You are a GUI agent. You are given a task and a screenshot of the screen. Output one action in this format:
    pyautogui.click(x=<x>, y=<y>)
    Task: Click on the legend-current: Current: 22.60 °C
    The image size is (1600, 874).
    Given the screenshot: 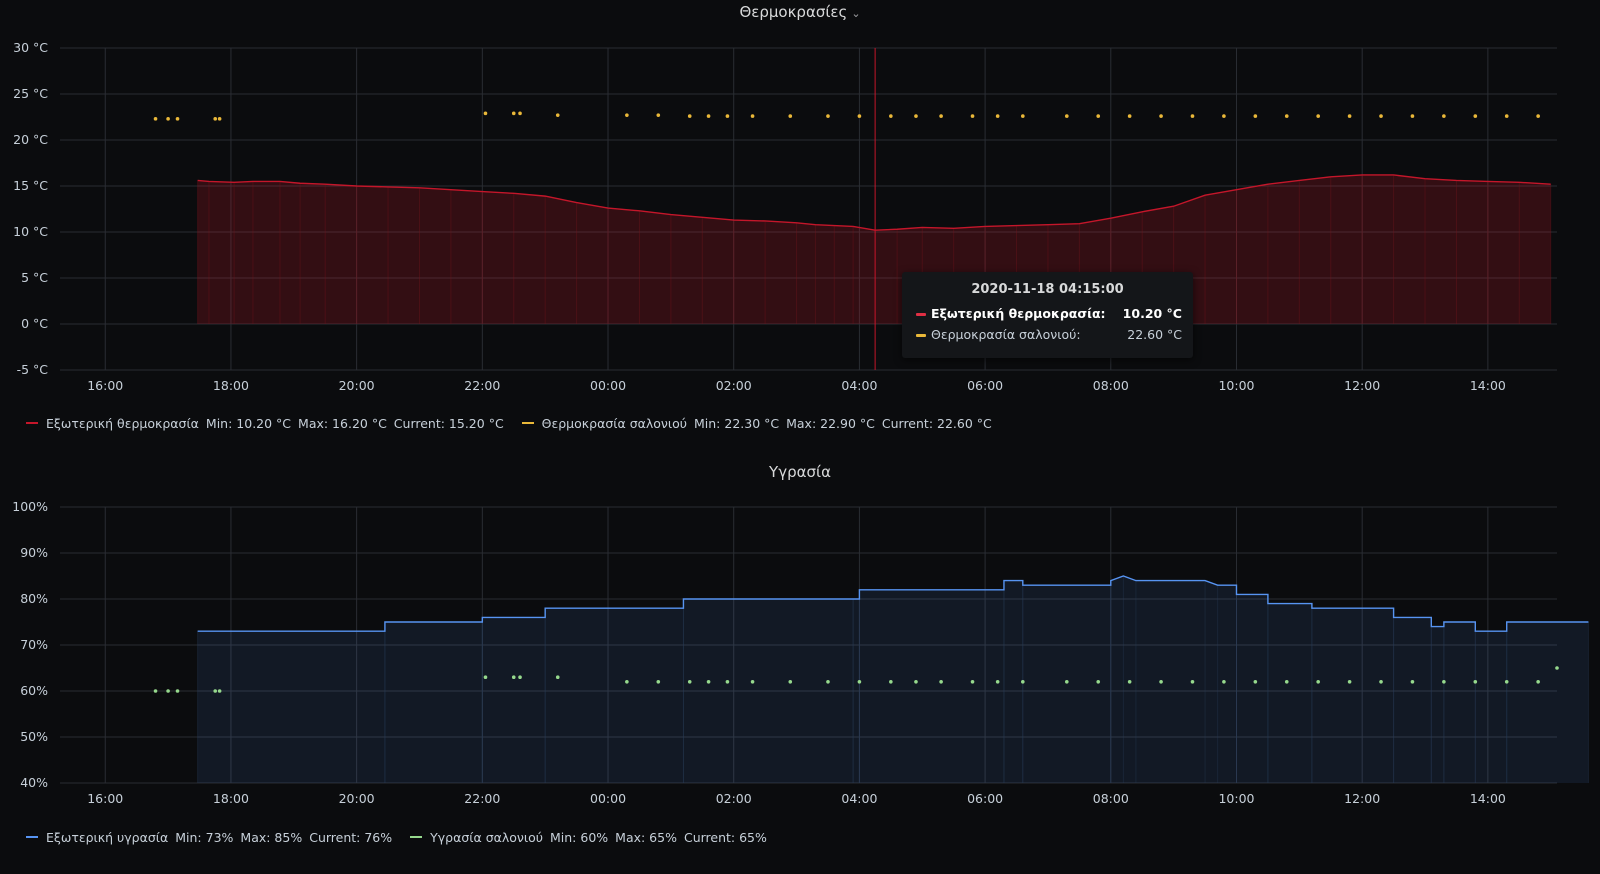 What is the action you would take?
    pyautogui.click(x=936, y=423)
    